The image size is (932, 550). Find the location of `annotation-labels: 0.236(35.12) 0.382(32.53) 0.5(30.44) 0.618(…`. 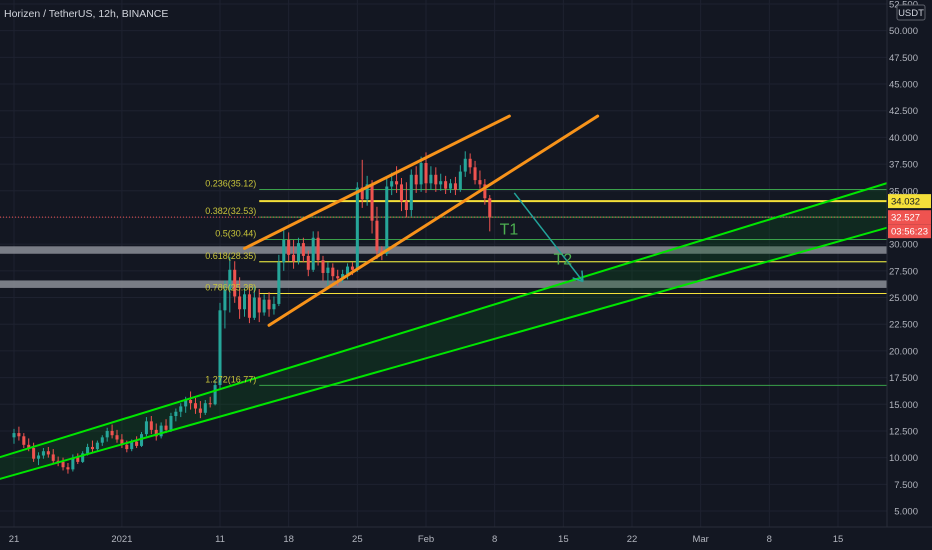

annotation-labels: 0.236(35.12) 0.382(32.53) 0.5(30.44) 0.618(… is located at coordinates (388, 282).